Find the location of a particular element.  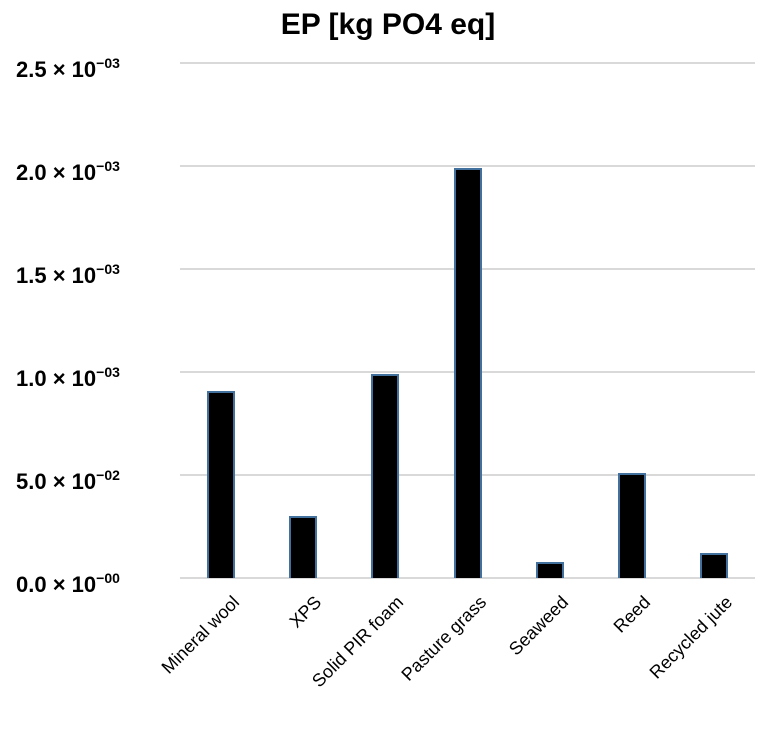

bar-solid-pir-foam is located at coordinates (385, 476).